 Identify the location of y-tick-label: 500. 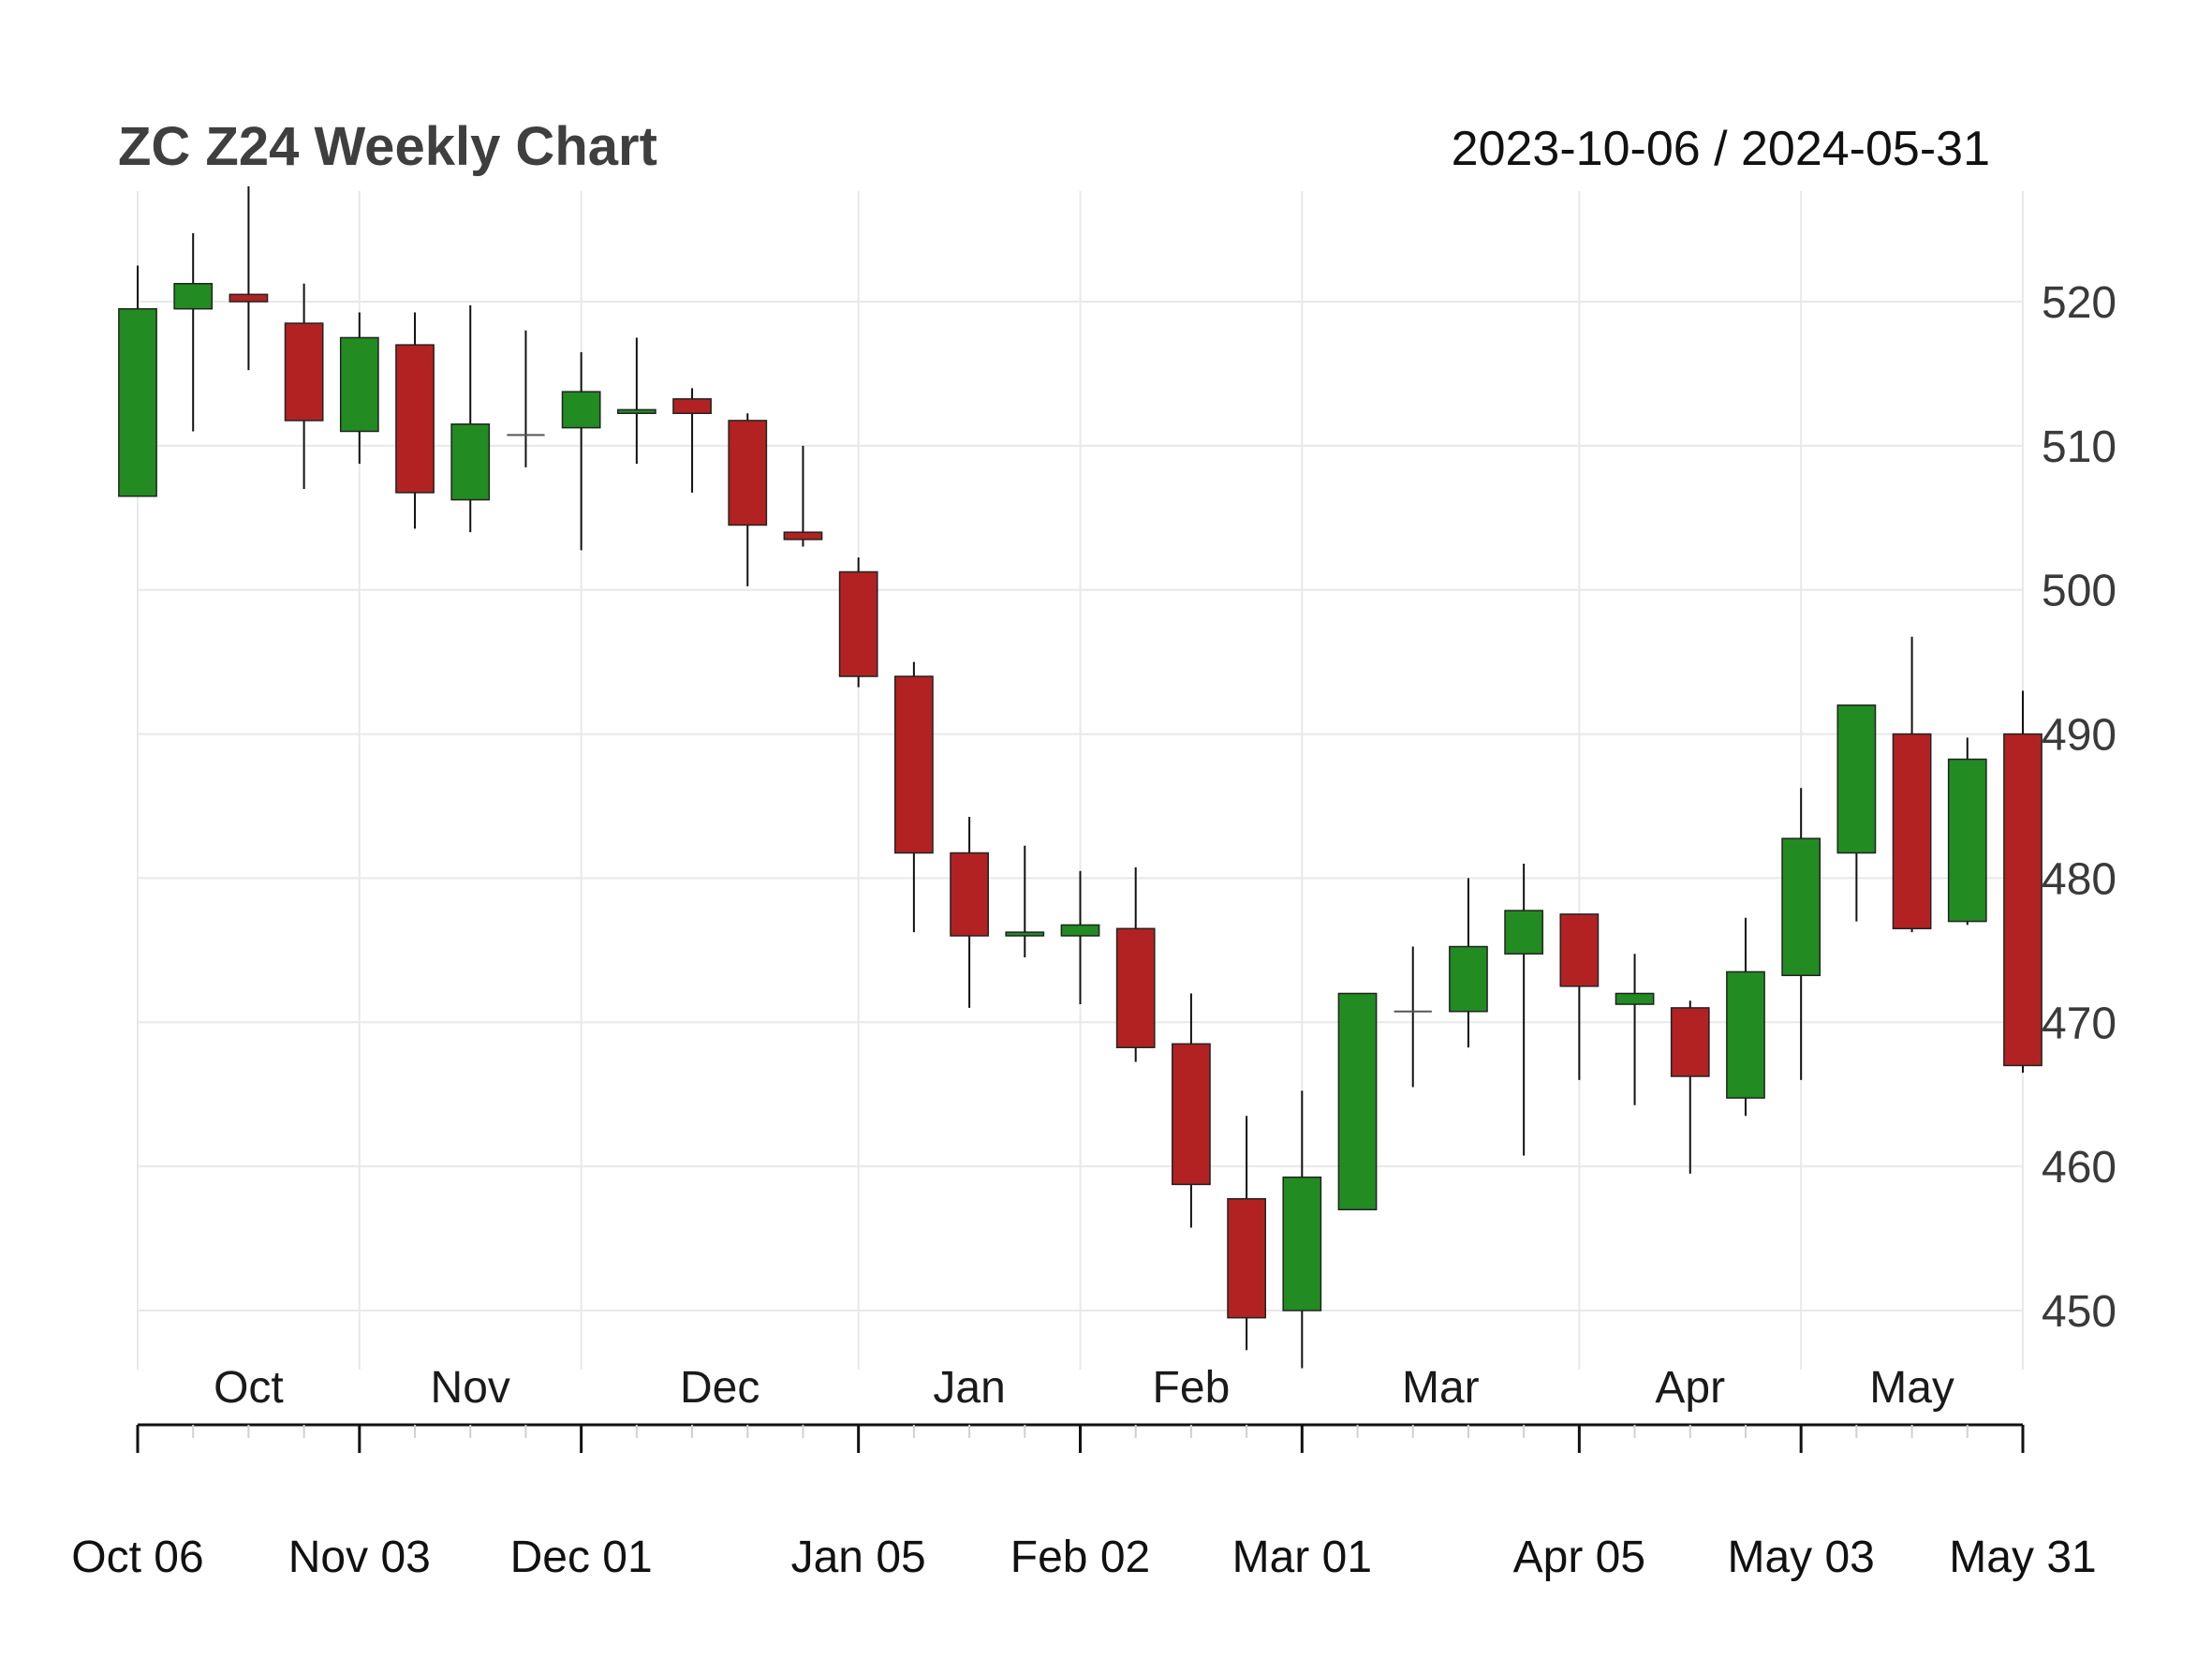
(2079, 592).